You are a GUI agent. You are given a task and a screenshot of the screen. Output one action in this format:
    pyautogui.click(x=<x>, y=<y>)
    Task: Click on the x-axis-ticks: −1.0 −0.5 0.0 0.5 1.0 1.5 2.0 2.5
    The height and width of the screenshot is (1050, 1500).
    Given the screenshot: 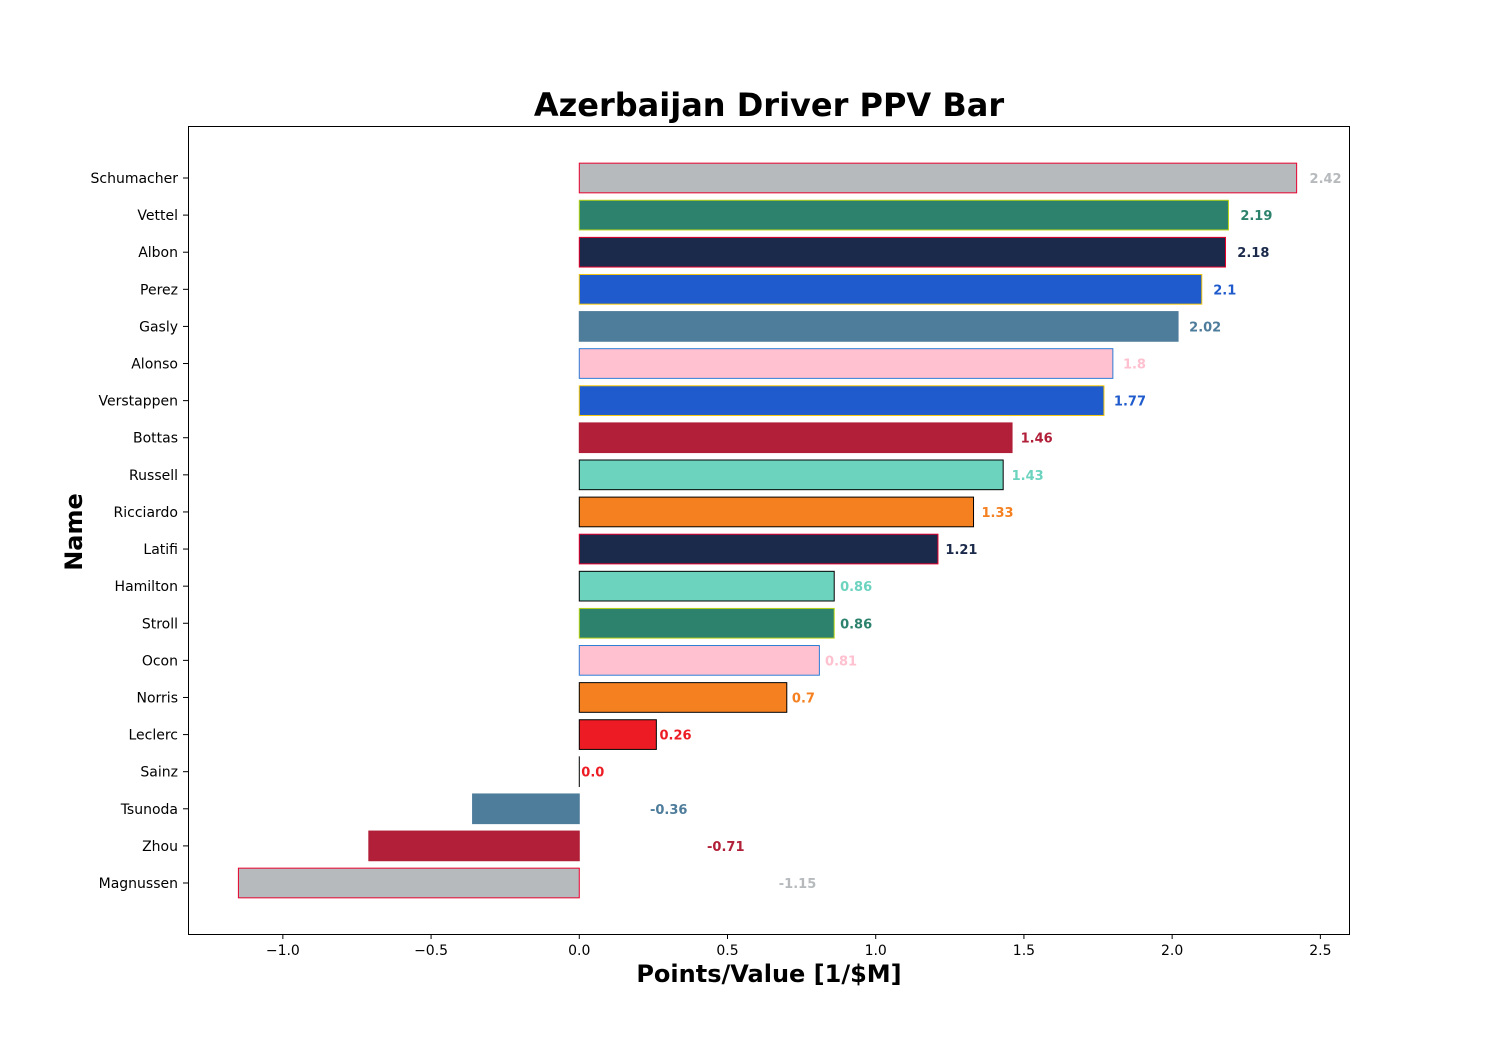 What is the action you would take?
    pyautogui.click(x=798, y=946)
    